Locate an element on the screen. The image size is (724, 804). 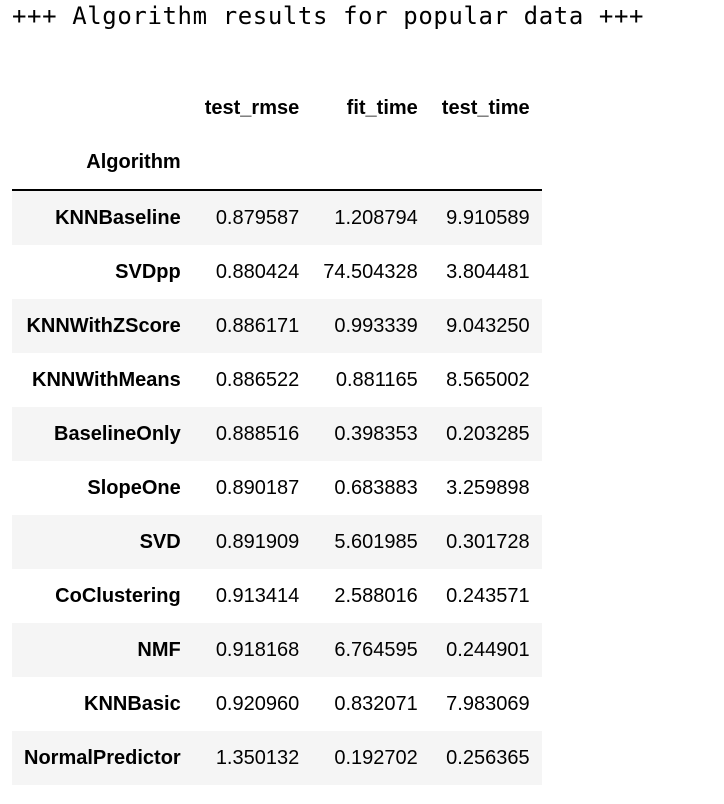
fit-time-value: 6.764595 is located at coordinates (376, 649).